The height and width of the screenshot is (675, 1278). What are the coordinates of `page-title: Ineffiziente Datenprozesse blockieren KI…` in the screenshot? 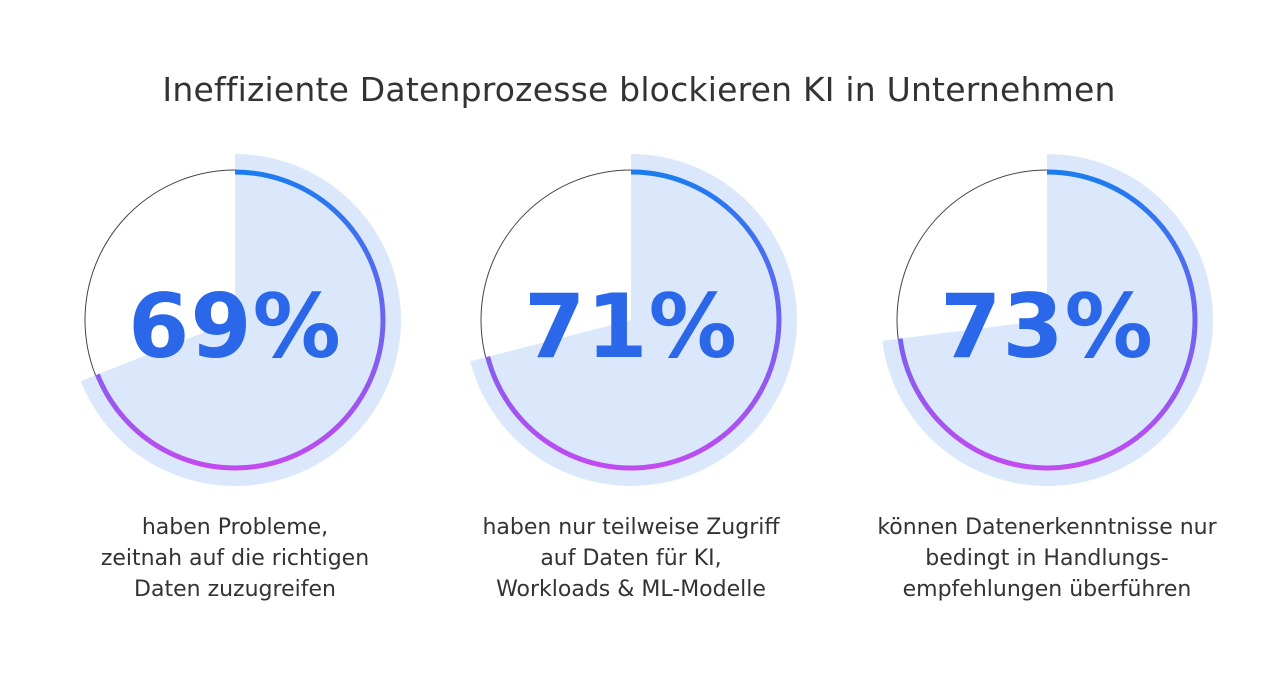 It's located at (639, 89).